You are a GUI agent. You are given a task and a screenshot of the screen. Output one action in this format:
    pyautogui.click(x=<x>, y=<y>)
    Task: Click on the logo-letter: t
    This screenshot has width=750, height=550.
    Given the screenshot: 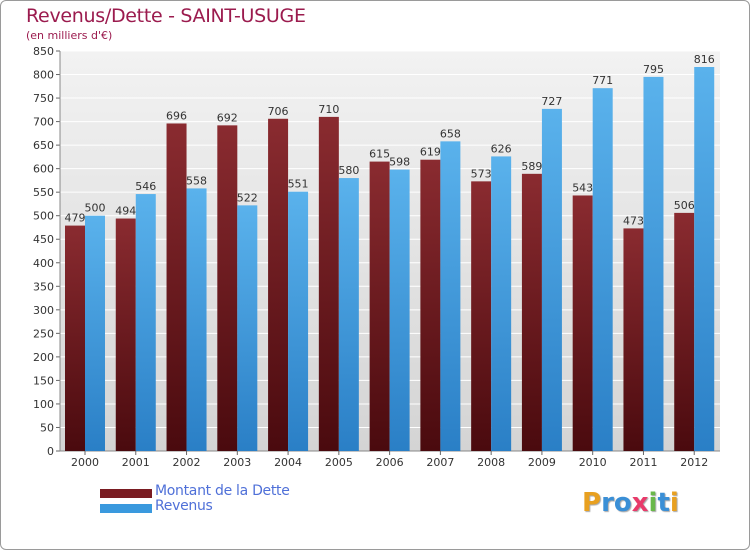 What is the action you would take?
    pyautogui.click(x=663, y=503)
    